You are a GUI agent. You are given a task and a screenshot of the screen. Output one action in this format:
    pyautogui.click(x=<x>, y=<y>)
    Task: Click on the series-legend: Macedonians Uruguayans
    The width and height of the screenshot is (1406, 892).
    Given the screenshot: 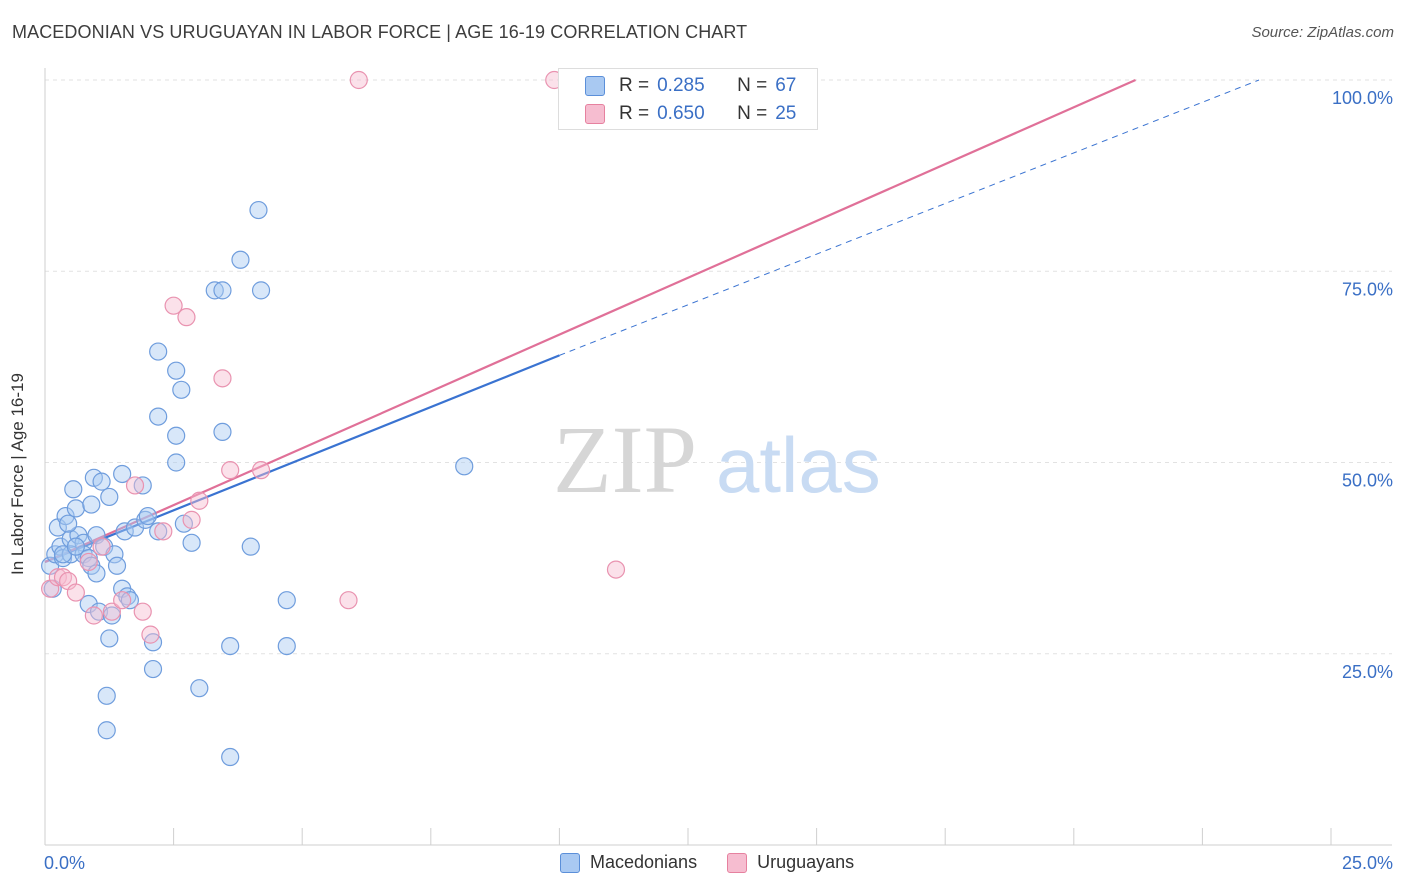 What is the action you would take?
    pyautogui.click(x=707, y=862)
    